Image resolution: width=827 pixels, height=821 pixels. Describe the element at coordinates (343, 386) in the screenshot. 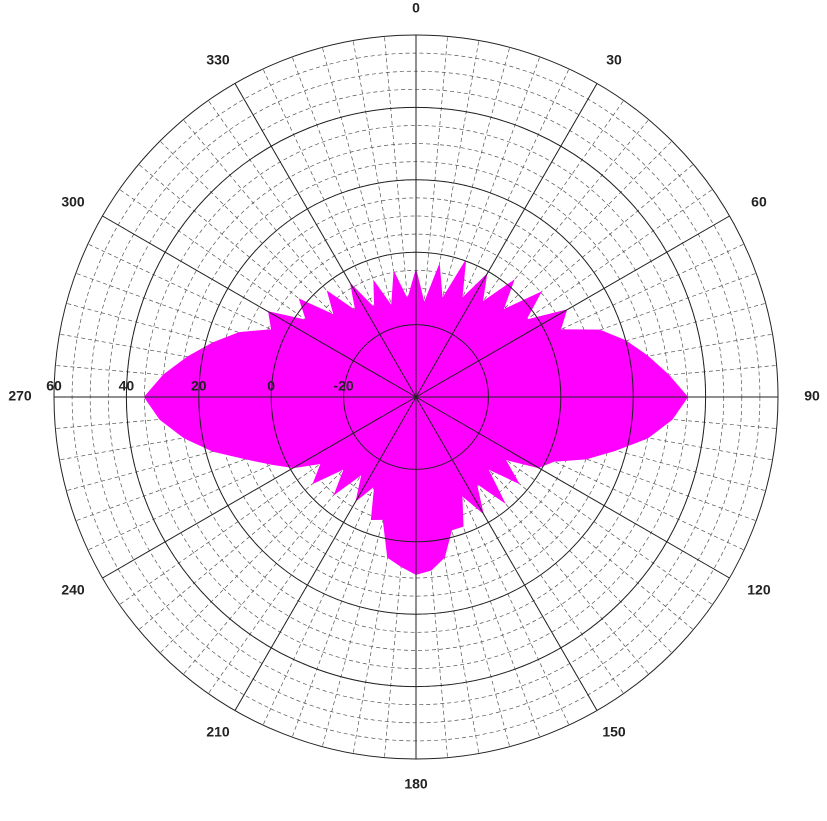

I see `r-tick-label: -20` at that location.